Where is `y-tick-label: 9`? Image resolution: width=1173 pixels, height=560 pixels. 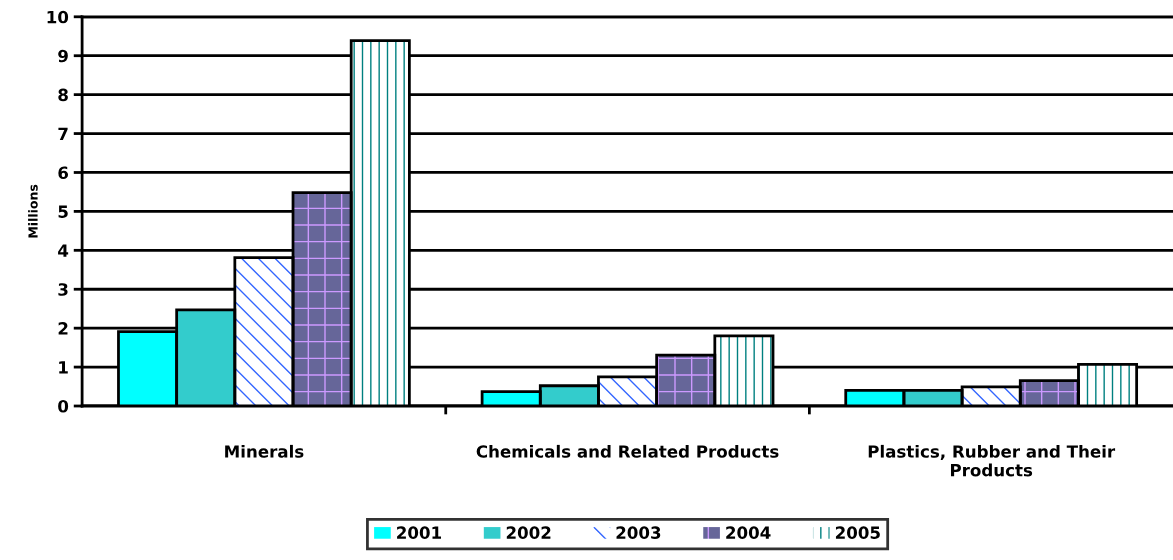
y-tick-label: 9 is located at coordinates (63, 56).